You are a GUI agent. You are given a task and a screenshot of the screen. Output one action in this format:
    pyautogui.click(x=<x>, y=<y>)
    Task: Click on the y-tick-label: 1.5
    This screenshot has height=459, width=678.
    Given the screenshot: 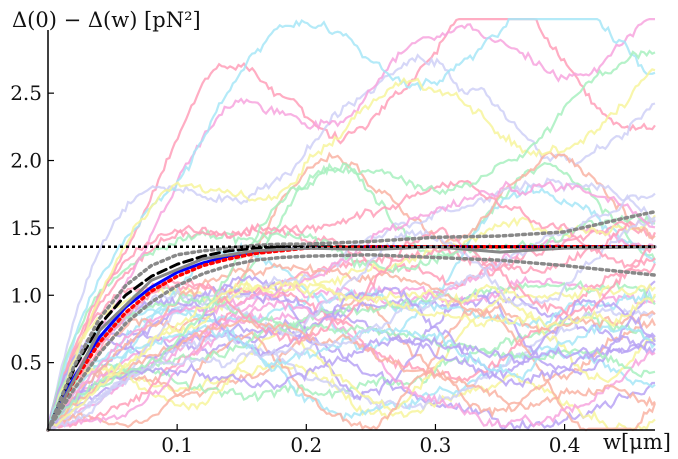 What is the action you would take?
    pyautogui.click(x=26, y=228)
    